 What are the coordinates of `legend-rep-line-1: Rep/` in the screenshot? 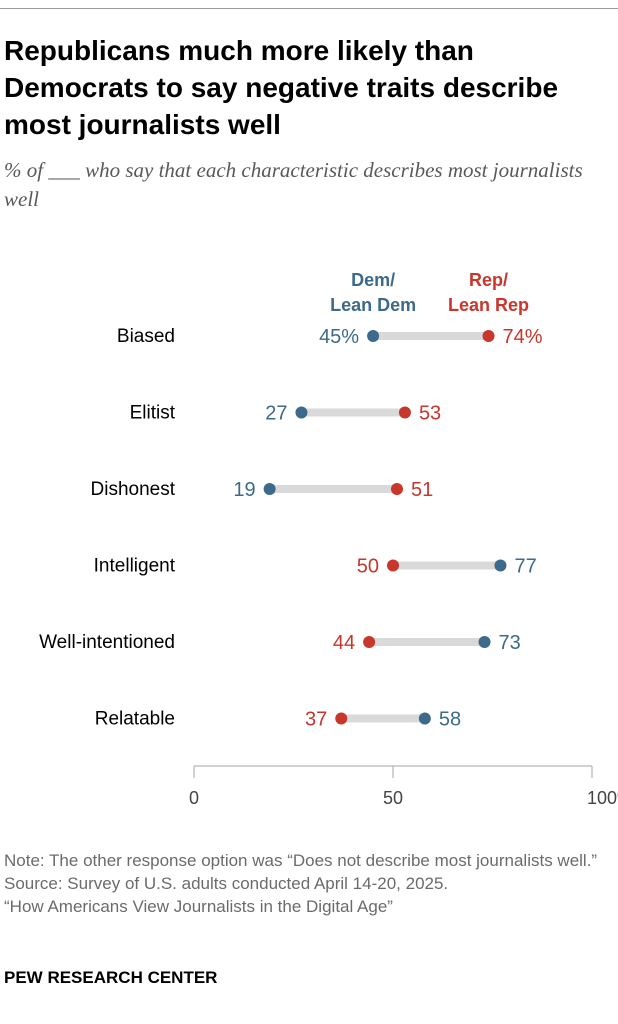 It's located at (488, 280).